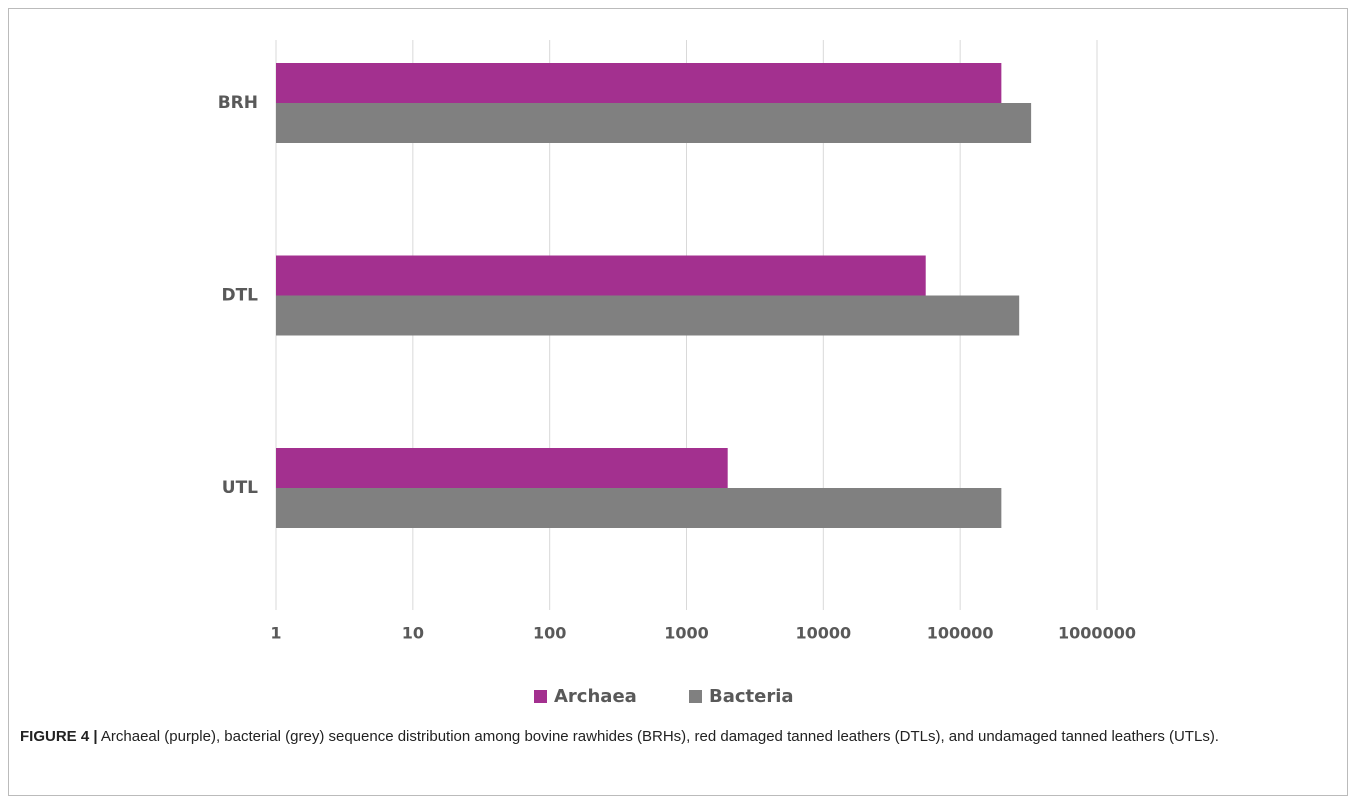 The image size is (1357, 802). What do you see at coordinates (59, 736) in the screenshot?
I see `caption-label: FIGURE 4 |` at bounding box center [59, 736].